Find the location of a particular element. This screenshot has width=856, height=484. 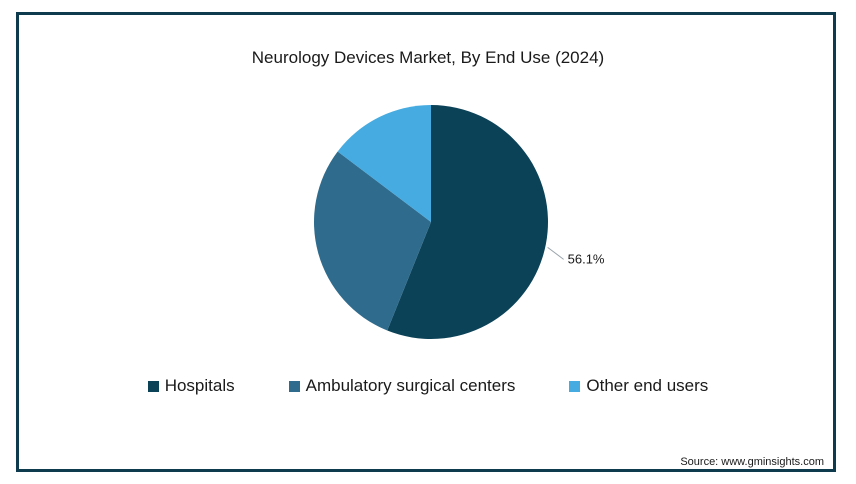

pie-slice-ambulatory-surgical-centers is located at coordinates (372, 241).